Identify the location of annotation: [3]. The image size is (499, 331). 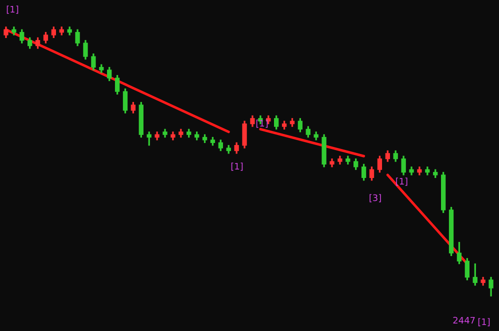
(375, 199).